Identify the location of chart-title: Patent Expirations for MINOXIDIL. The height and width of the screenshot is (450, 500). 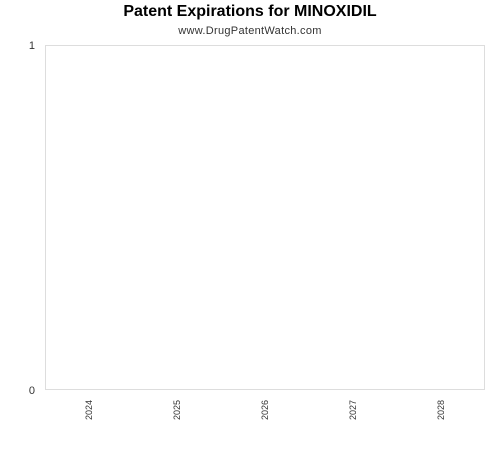
(250, 11).